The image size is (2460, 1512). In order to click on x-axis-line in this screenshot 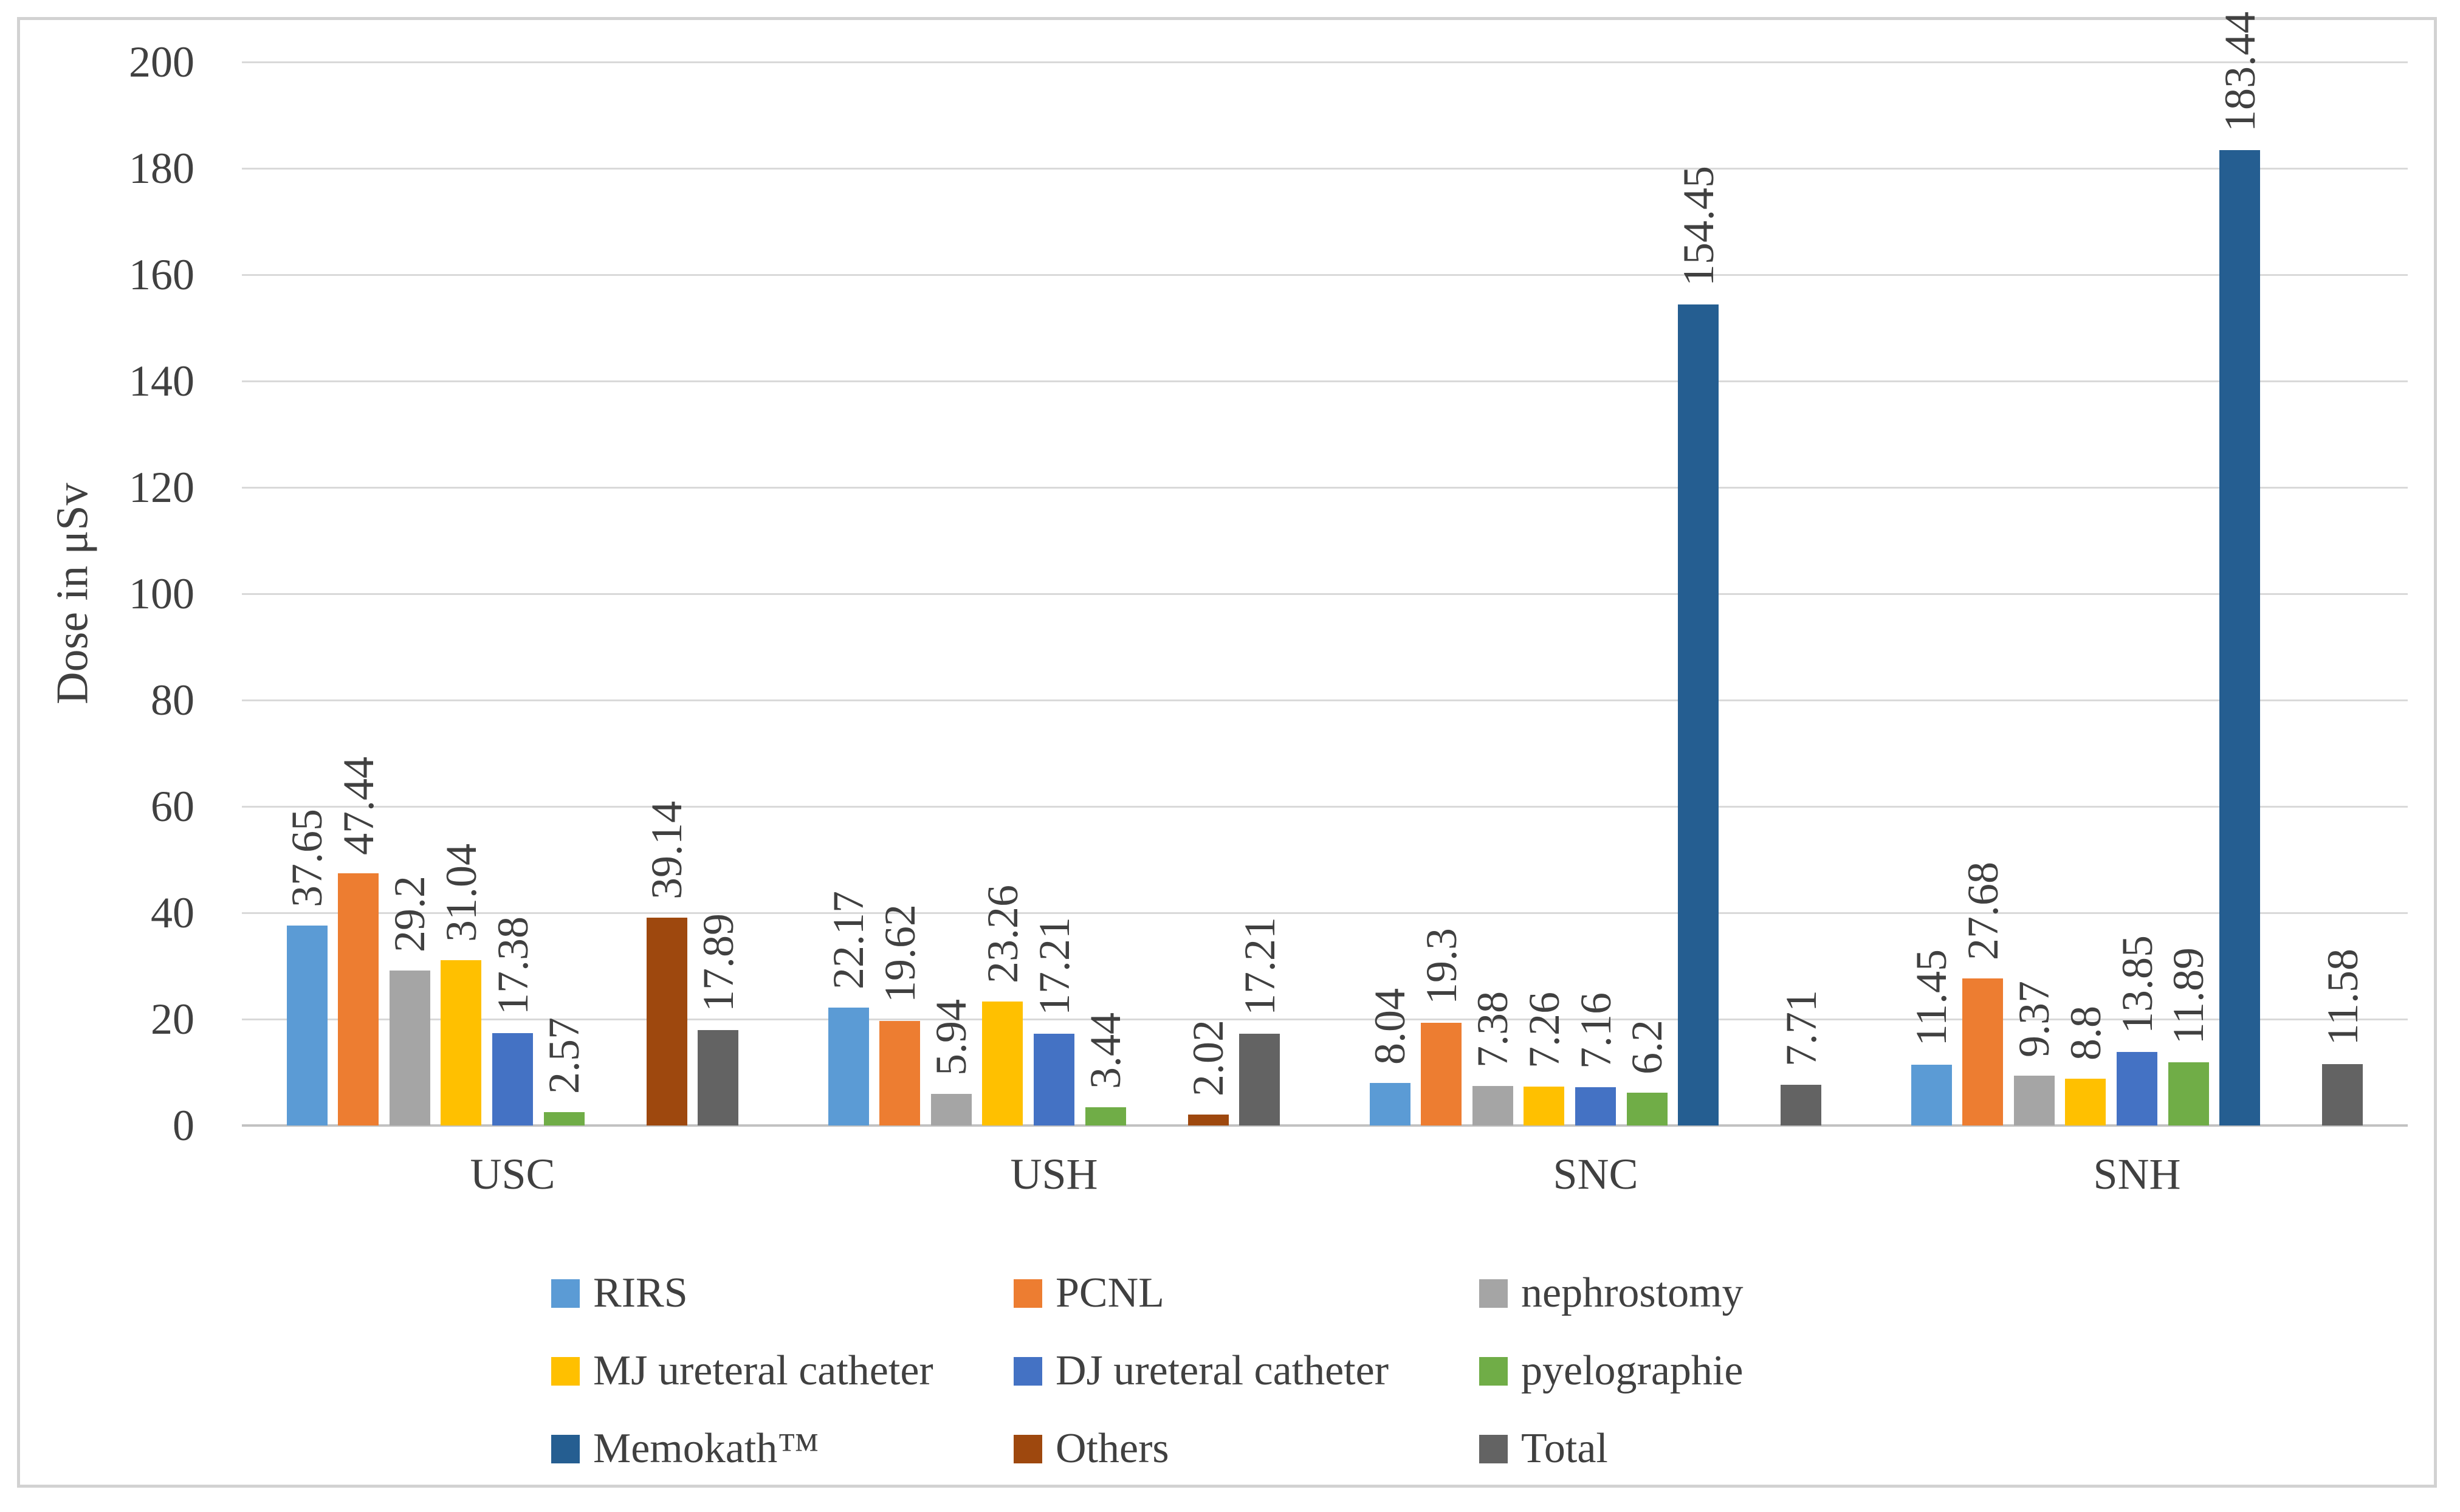, I will do `click(1325, 1125)`.